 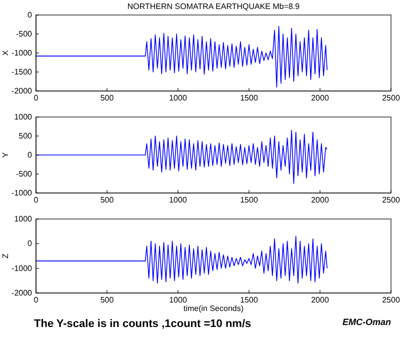 What do you see at coordinates (143, 324) in the screenshot?
I see `text: The Y-scale is in counts ,1count =10 nm/s` at bounding box center [143, 324].